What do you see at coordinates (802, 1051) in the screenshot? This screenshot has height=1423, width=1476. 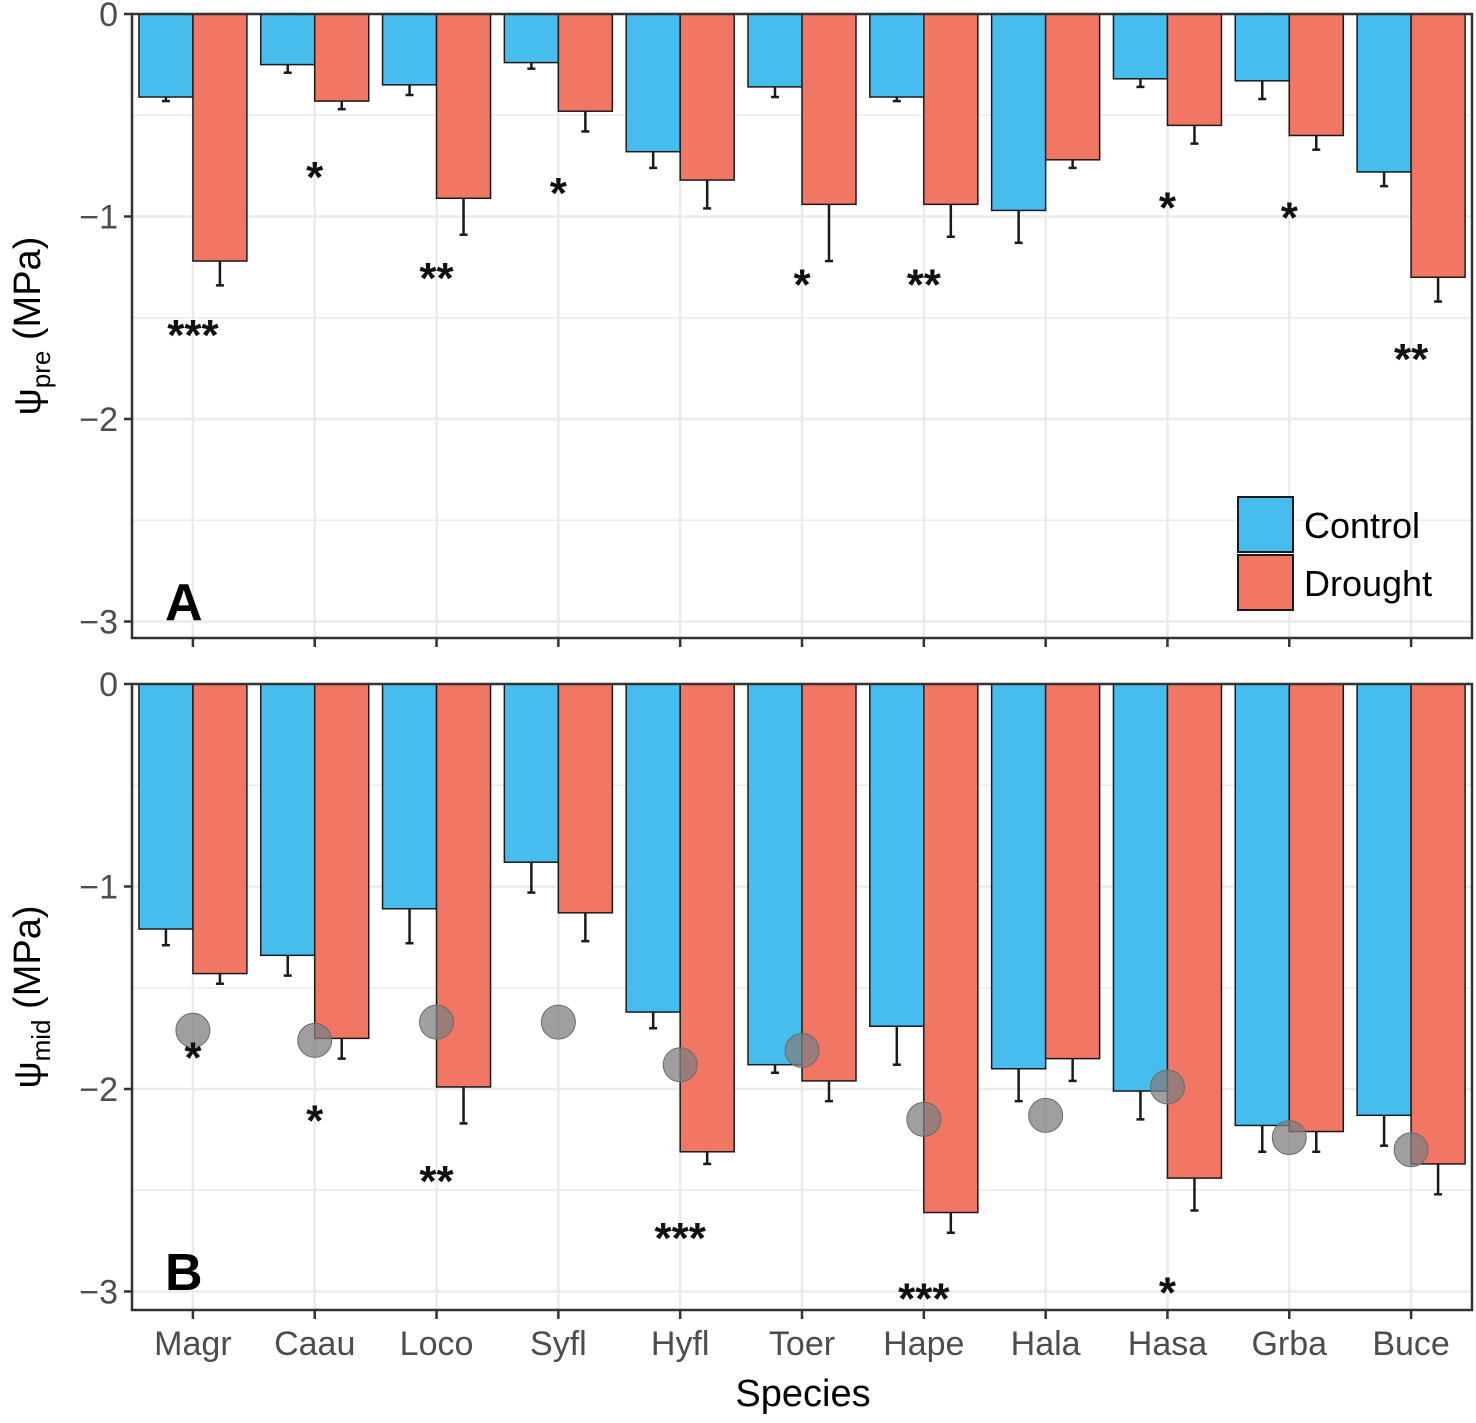 I see `point-toer` at bounding box center [802, 1051].